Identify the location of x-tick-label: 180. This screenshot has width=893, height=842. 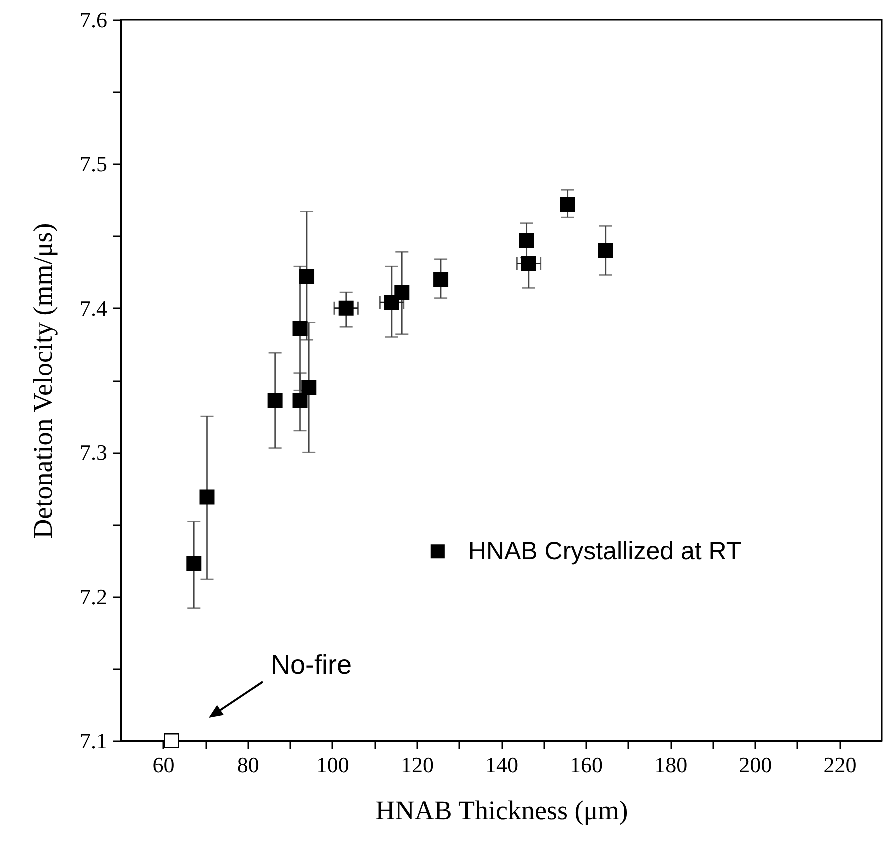
(671, 765).